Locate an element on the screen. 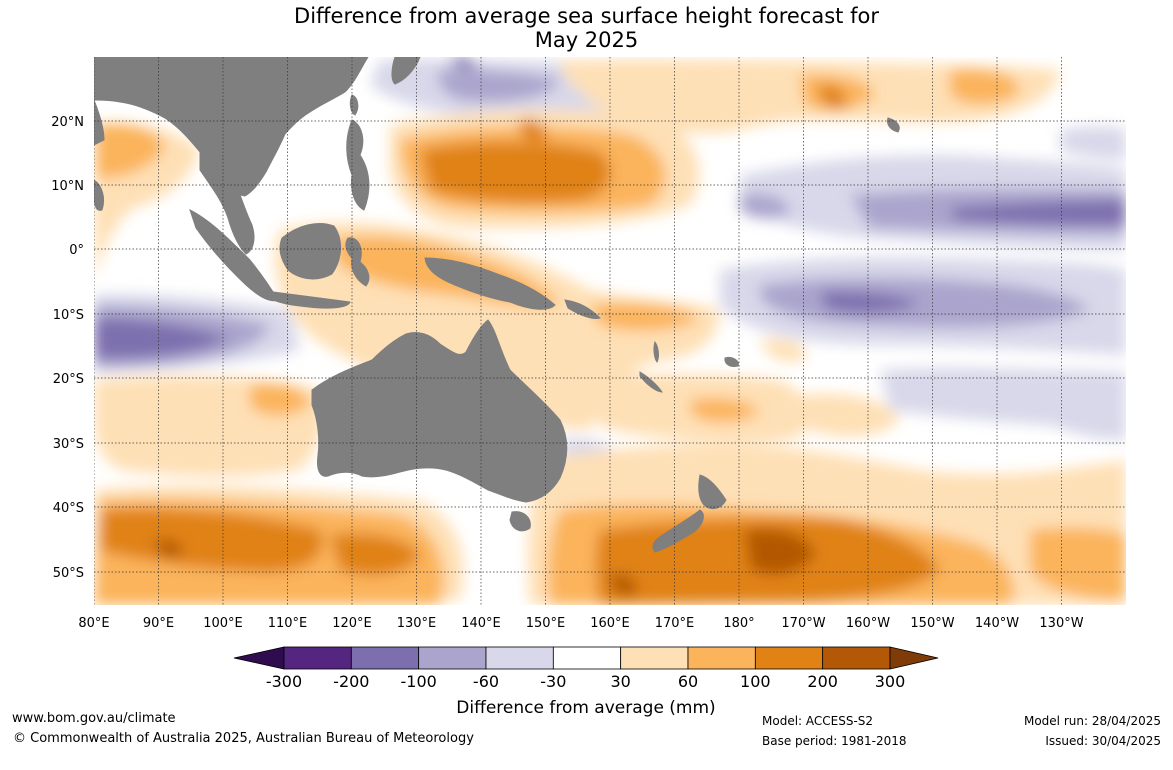 The height and width of the screenshot is (770, 1173). colorbar-tick-label: -100 is located at coordinates (419, 681).